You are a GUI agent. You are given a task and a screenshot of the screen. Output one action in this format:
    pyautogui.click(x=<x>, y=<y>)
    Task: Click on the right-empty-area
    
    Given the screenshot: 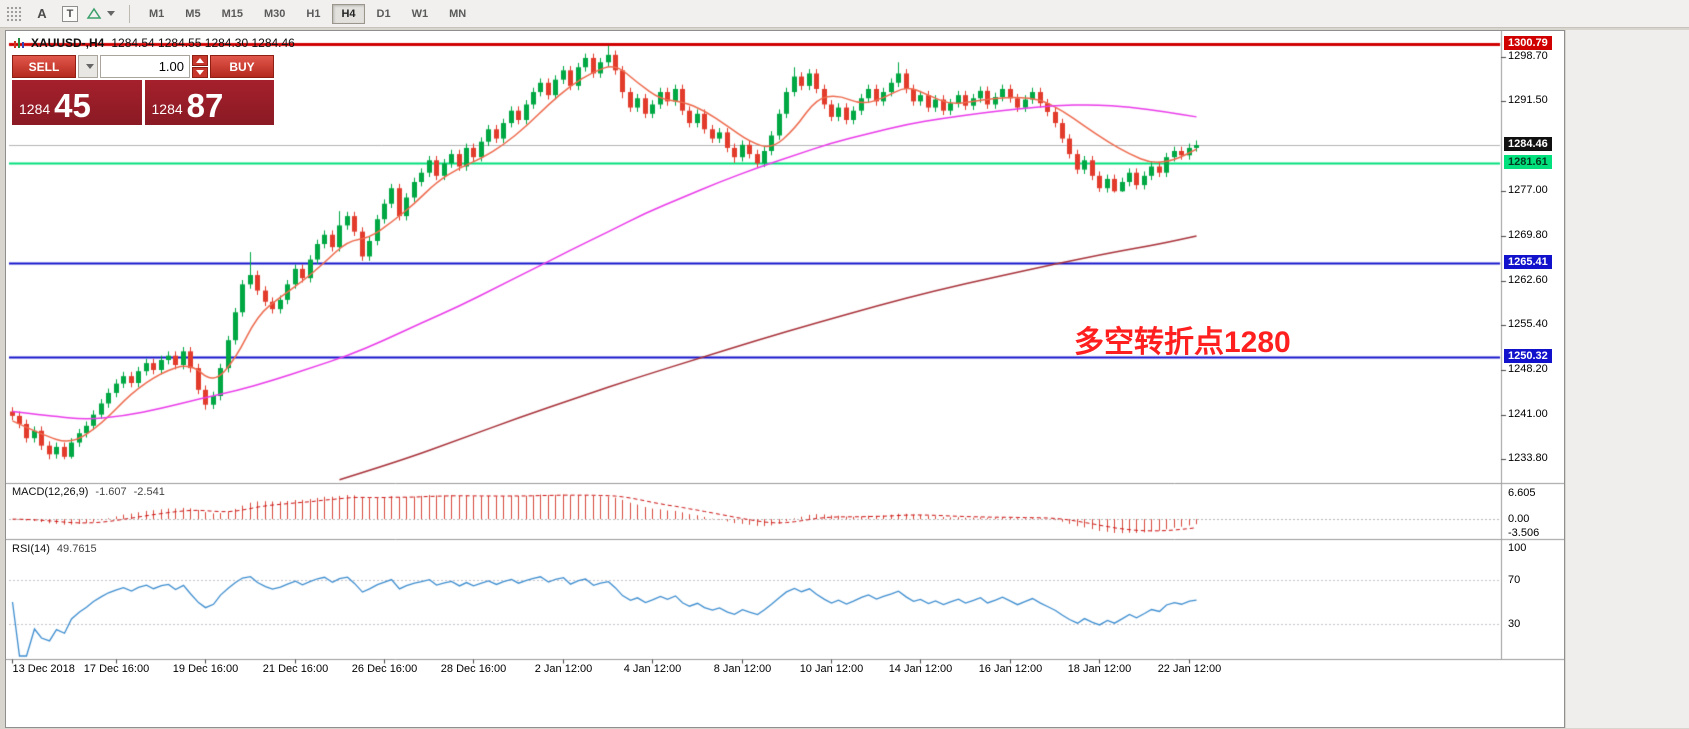 What is the action you would take?
    pyautogui.click(x=1627, y=379)
    